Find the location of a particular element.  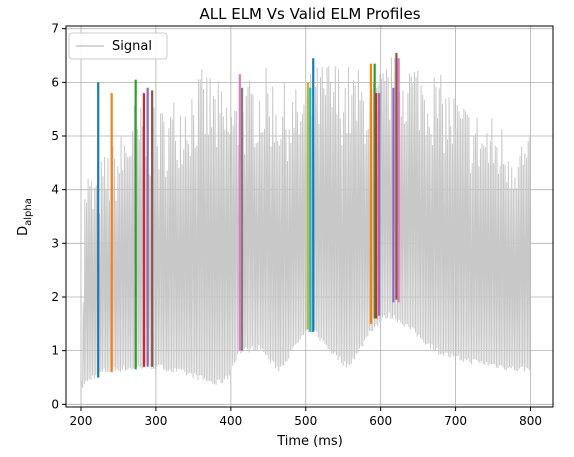

y-axis-label: Dalpha is located at coordinates (25, 217).